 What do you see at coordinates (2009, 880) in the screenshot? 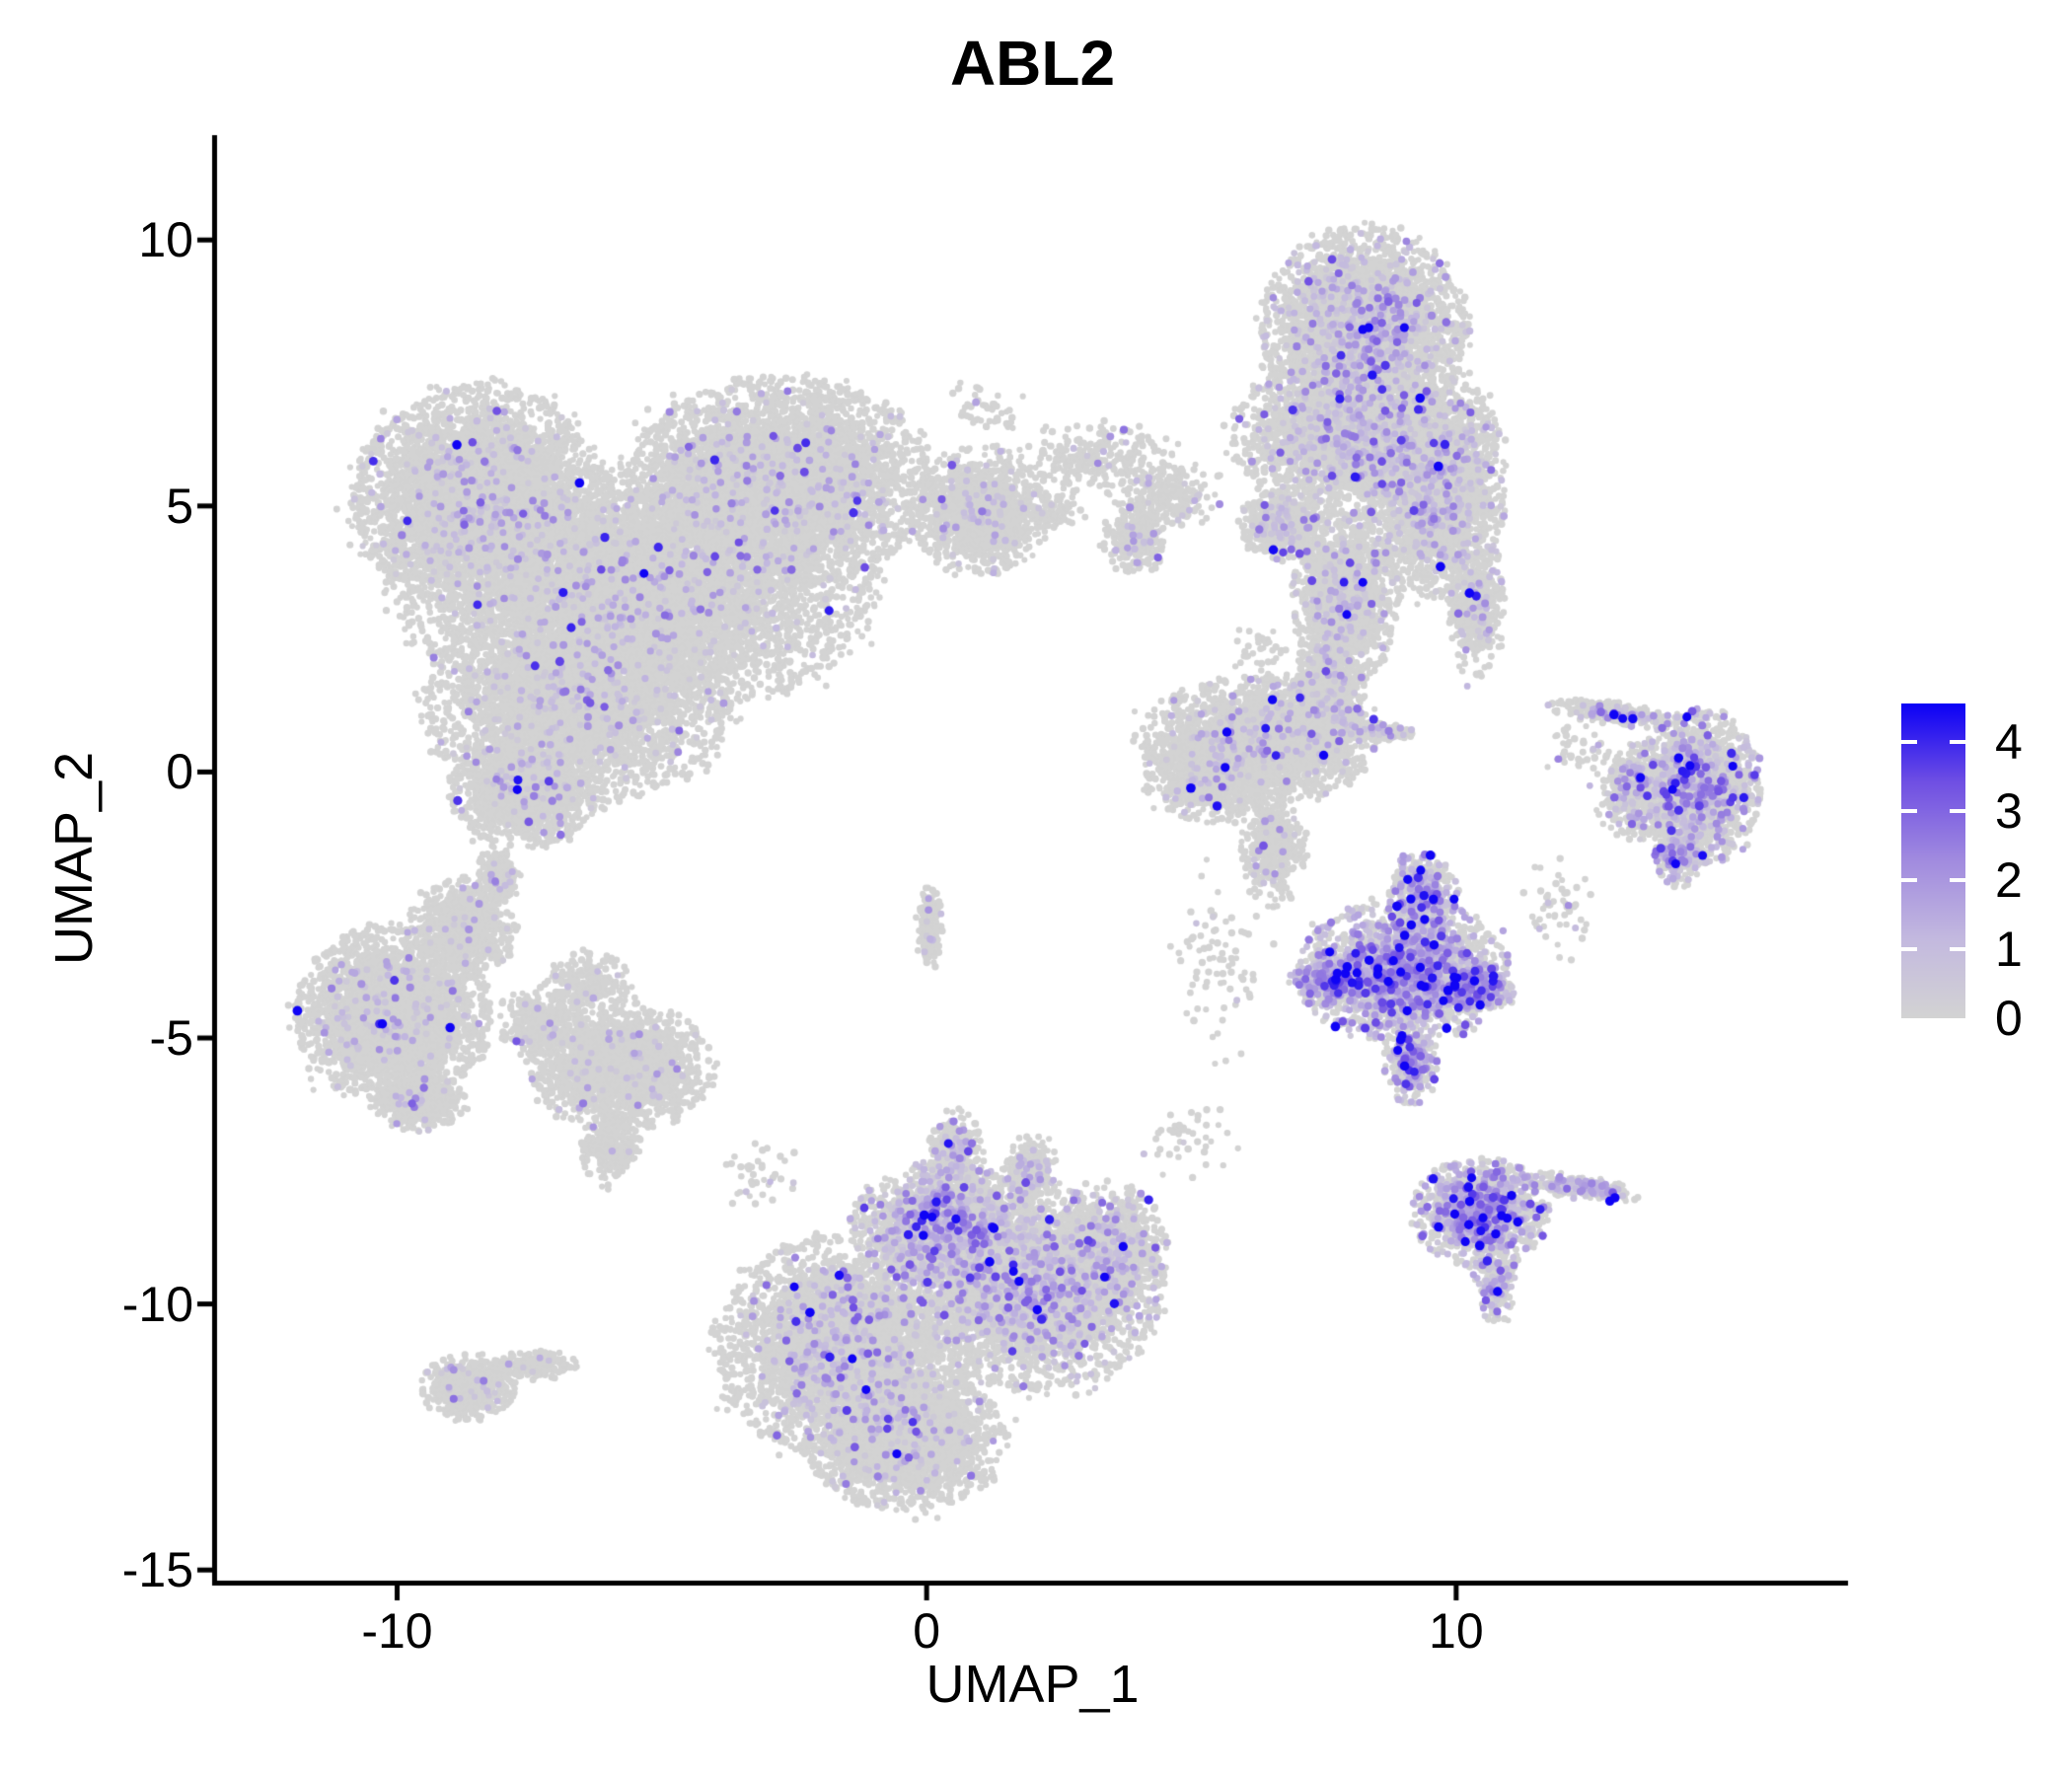
I see `legend-tick-label: 2` at bounding box center [2009, 880].